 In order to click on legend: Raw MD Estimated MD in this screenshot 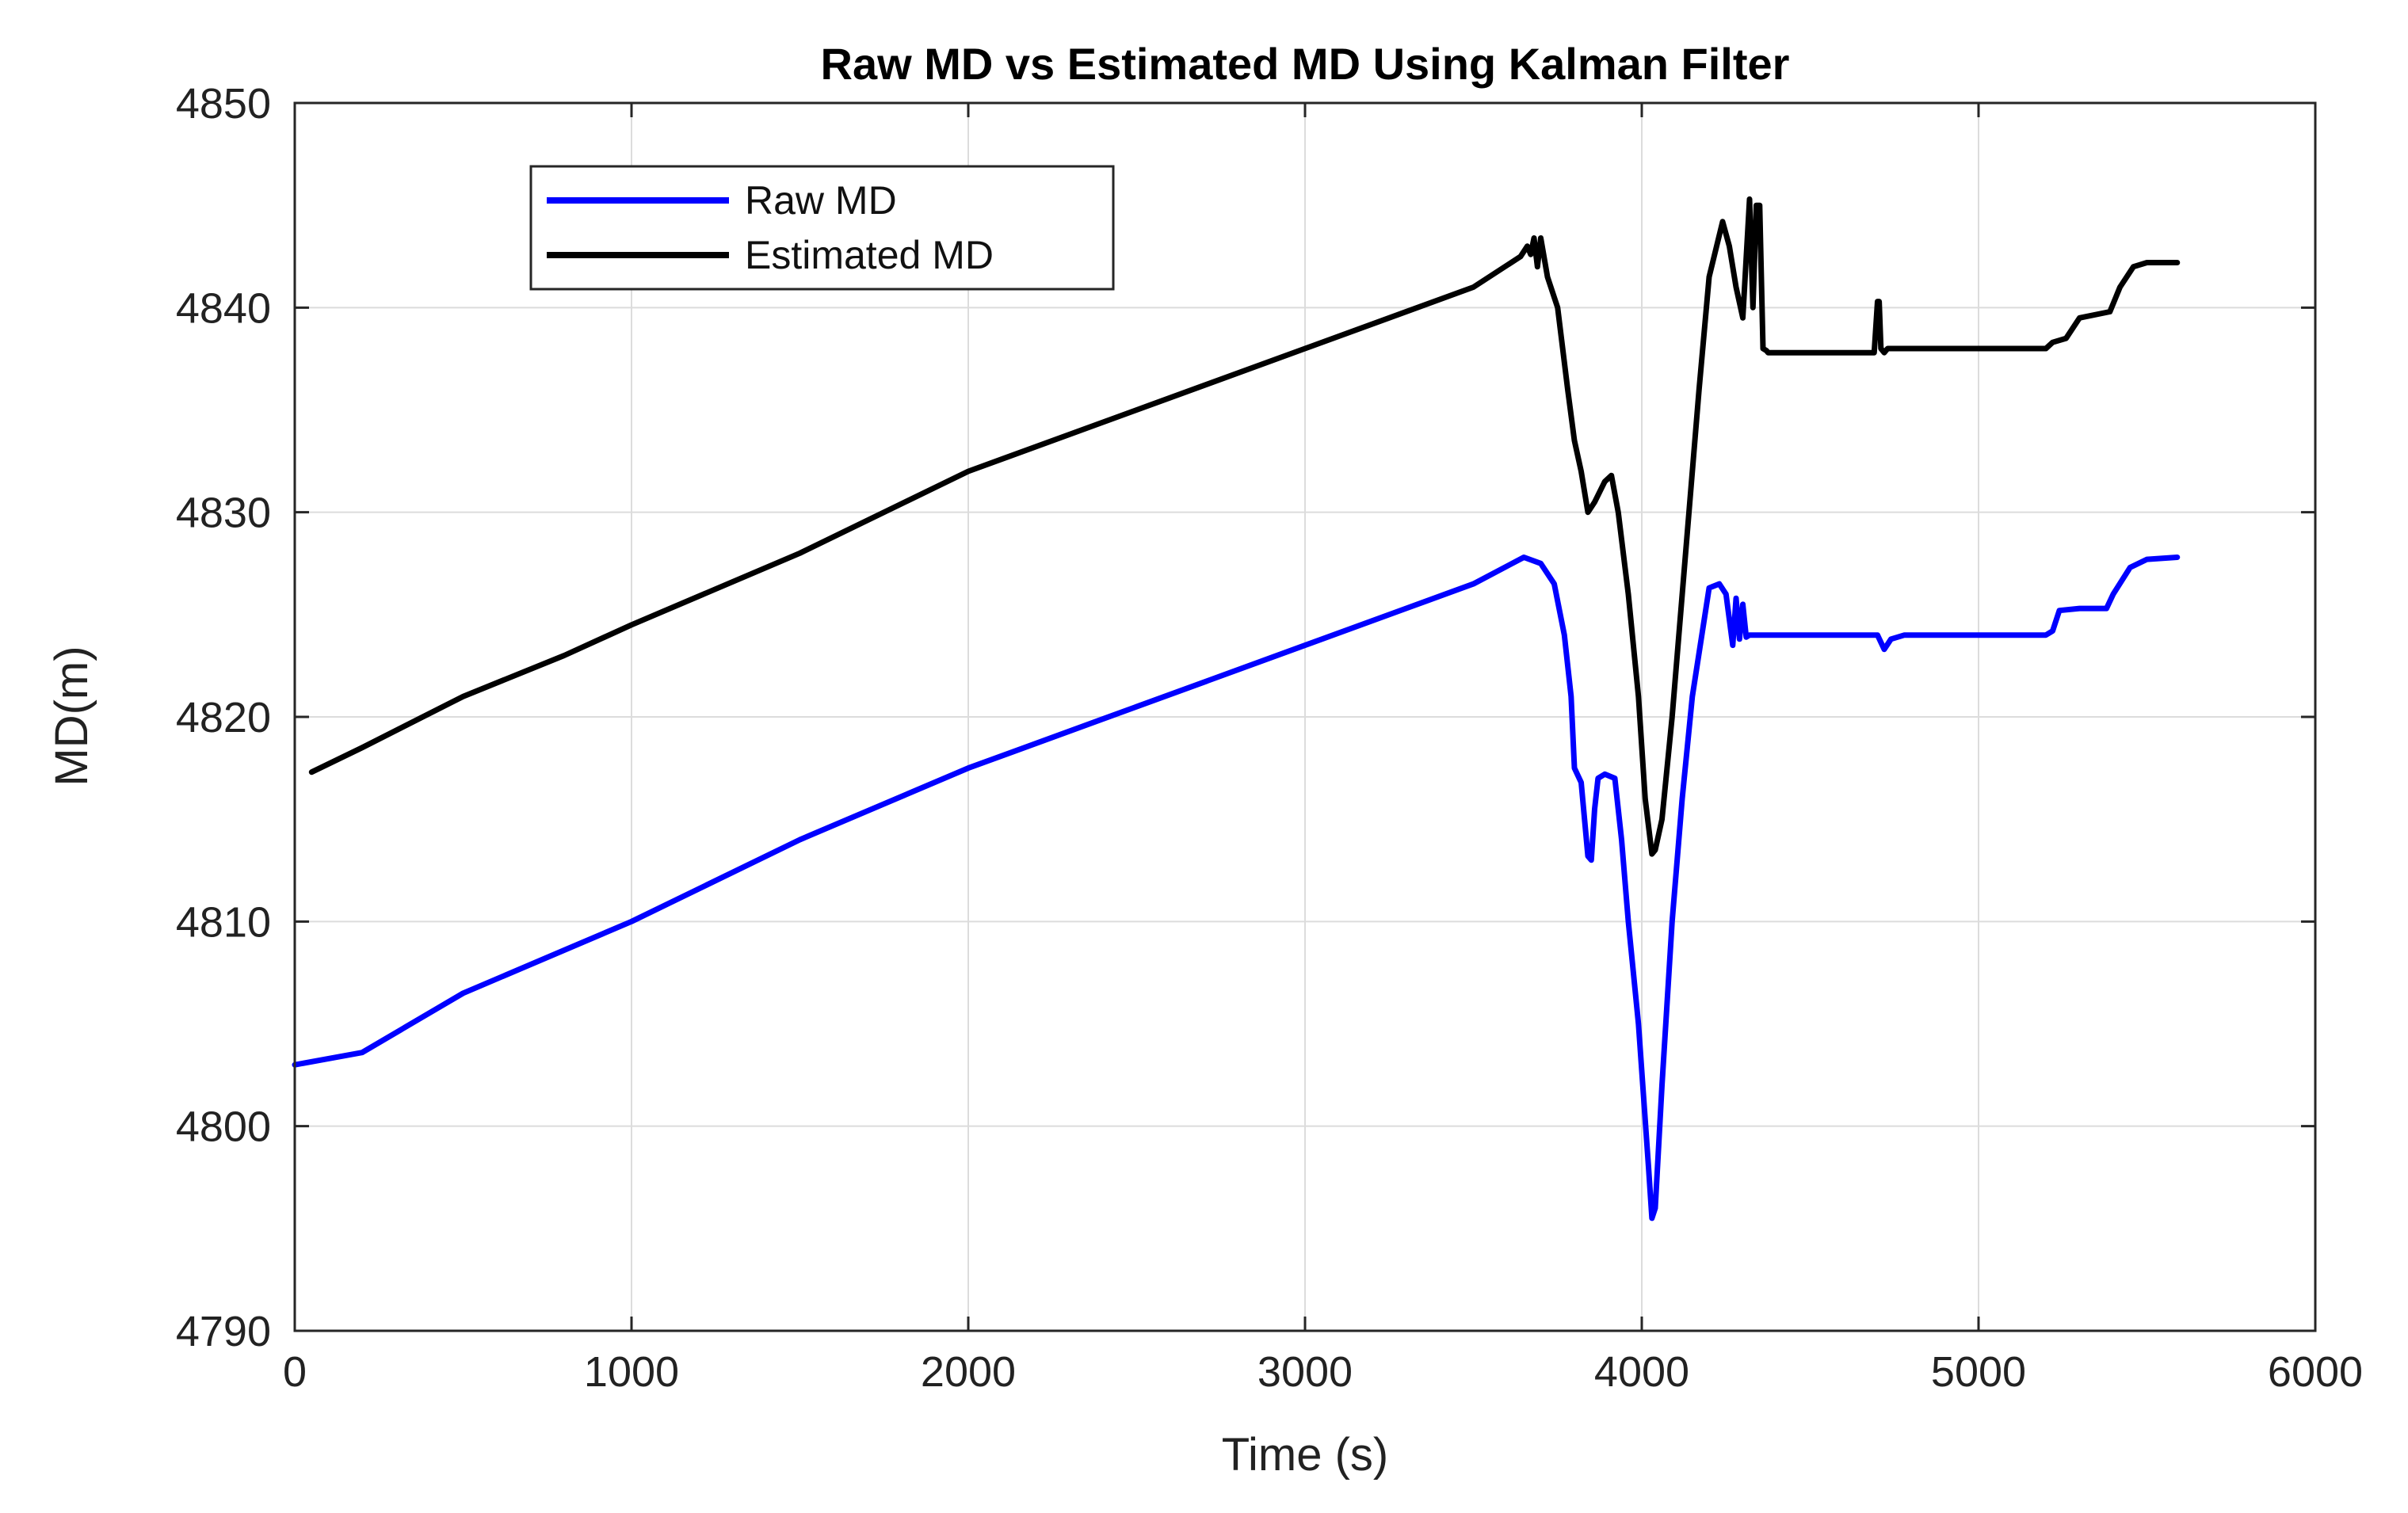, I will do `click(822, 228)`.